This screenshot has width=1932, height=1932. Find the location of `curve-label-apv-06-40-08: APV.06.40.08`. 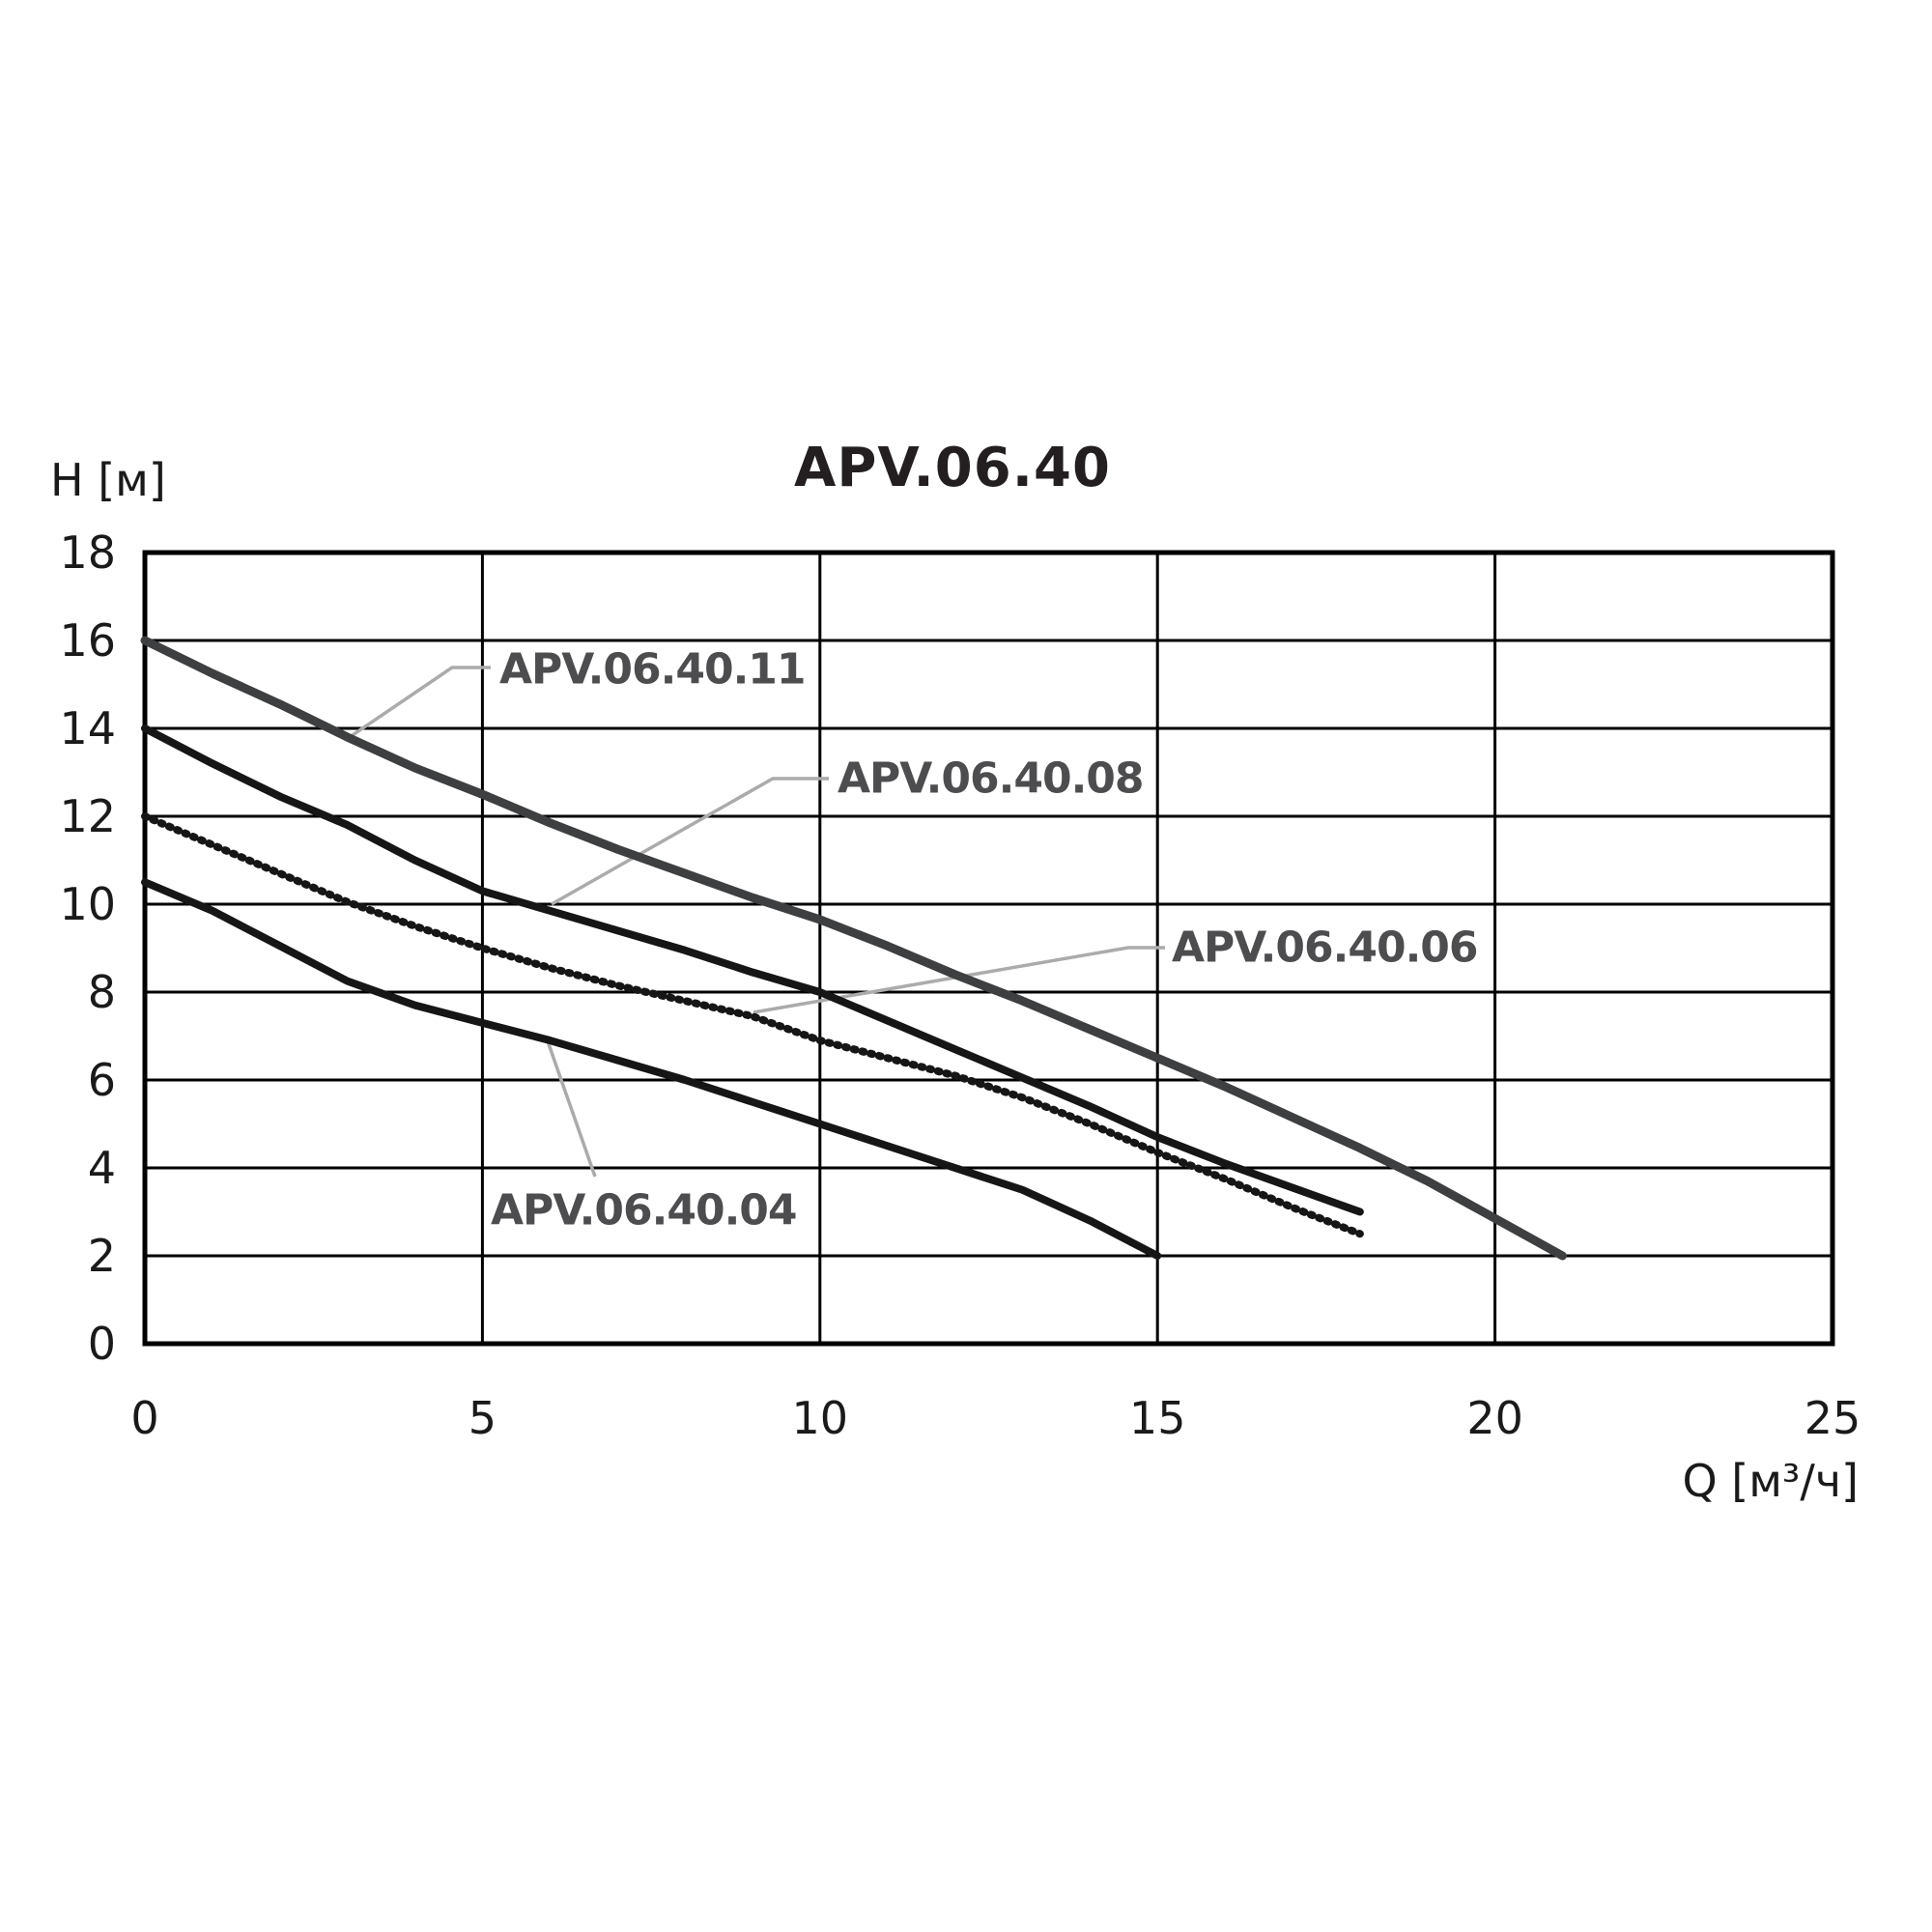

curve-label-apv-06-40-08: APV.06.40.08 is located at coordinates (991, 779).